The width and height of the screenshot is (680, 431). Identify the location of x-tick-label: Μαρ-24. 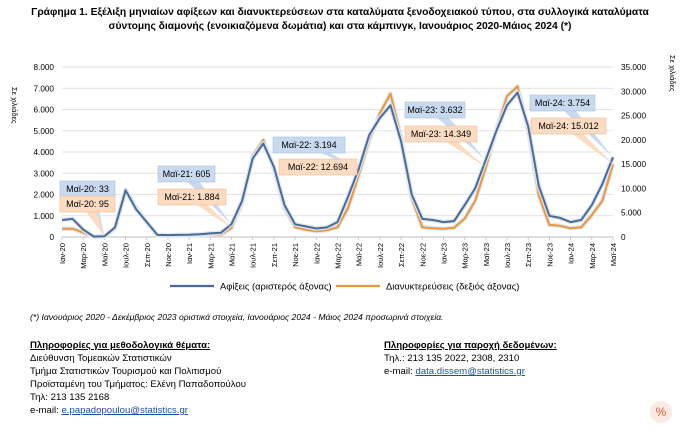
(592, 256).